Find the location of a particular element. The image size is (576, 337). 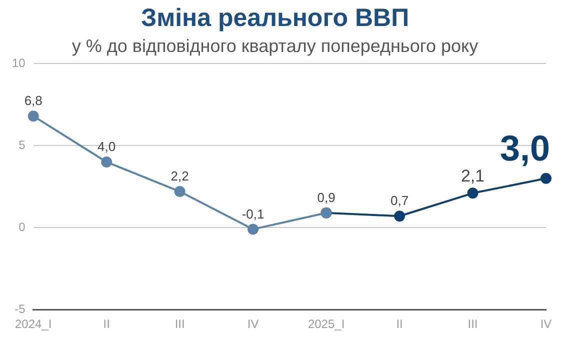

data-label: 2,1 is located at coordinates (472, 176).